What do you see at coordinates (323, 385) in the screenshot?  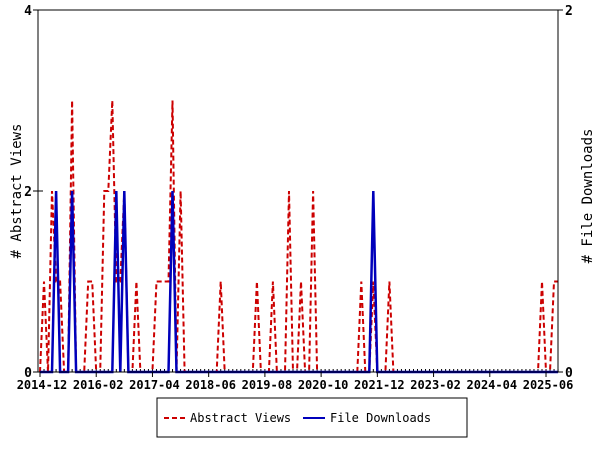 I see `x-tick-label: 2020-10` at bounding box center [323, 385].